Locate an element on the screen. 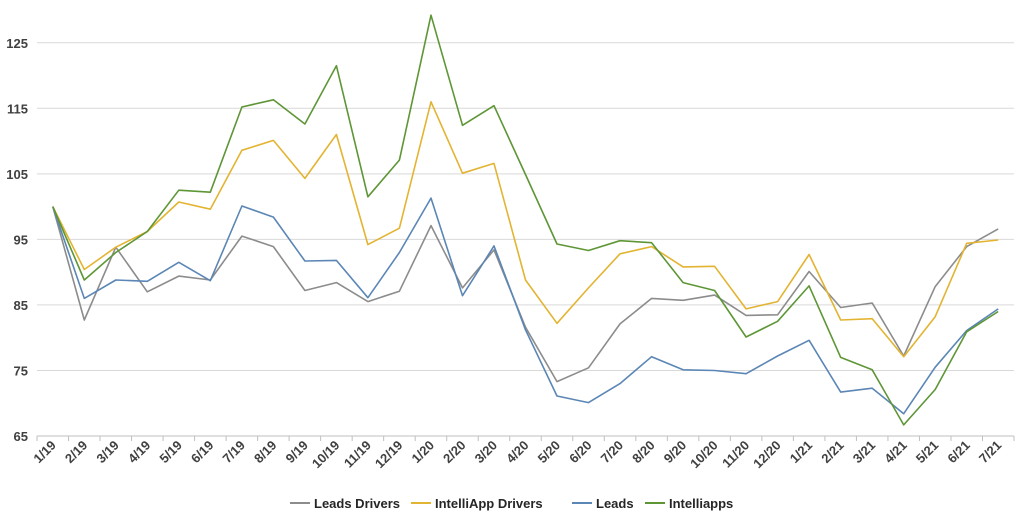 This screenshot has height=522, width=1024. x-tick-label: 12/19 is located at coordinates (389, 455).